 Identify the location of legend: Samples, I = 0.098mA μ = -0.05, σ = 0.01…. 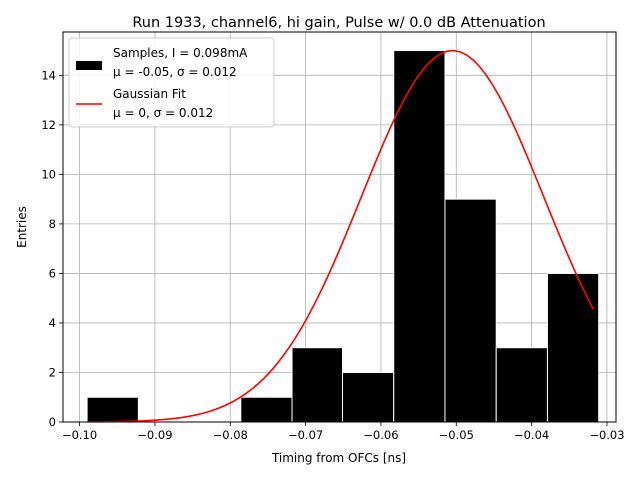
(171, 82).